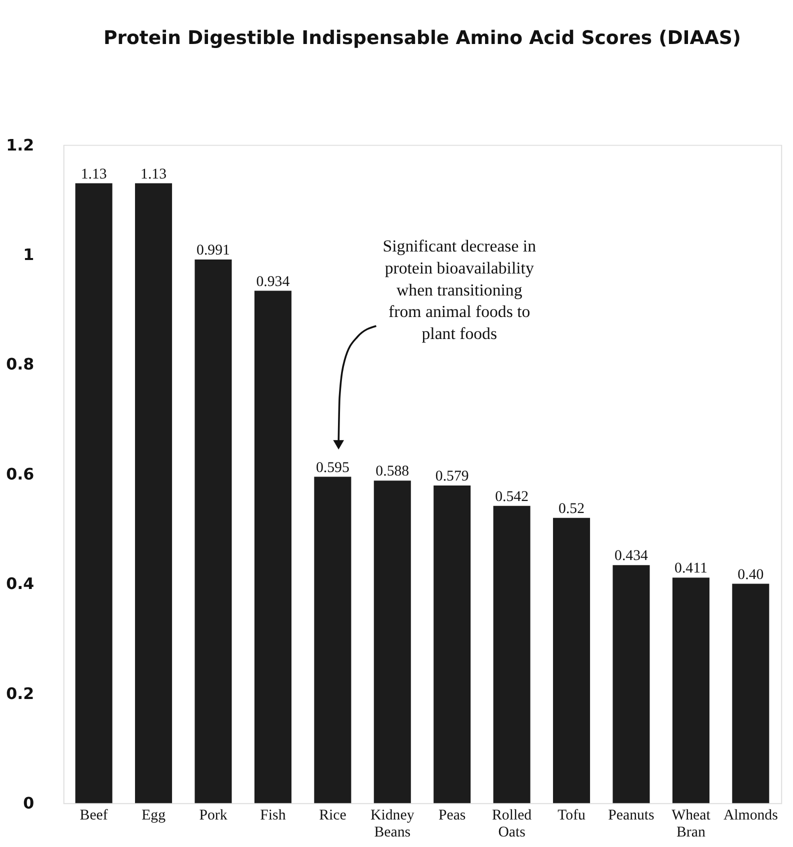  I want to click on x-tick-label: Peas, so click(452, 816).